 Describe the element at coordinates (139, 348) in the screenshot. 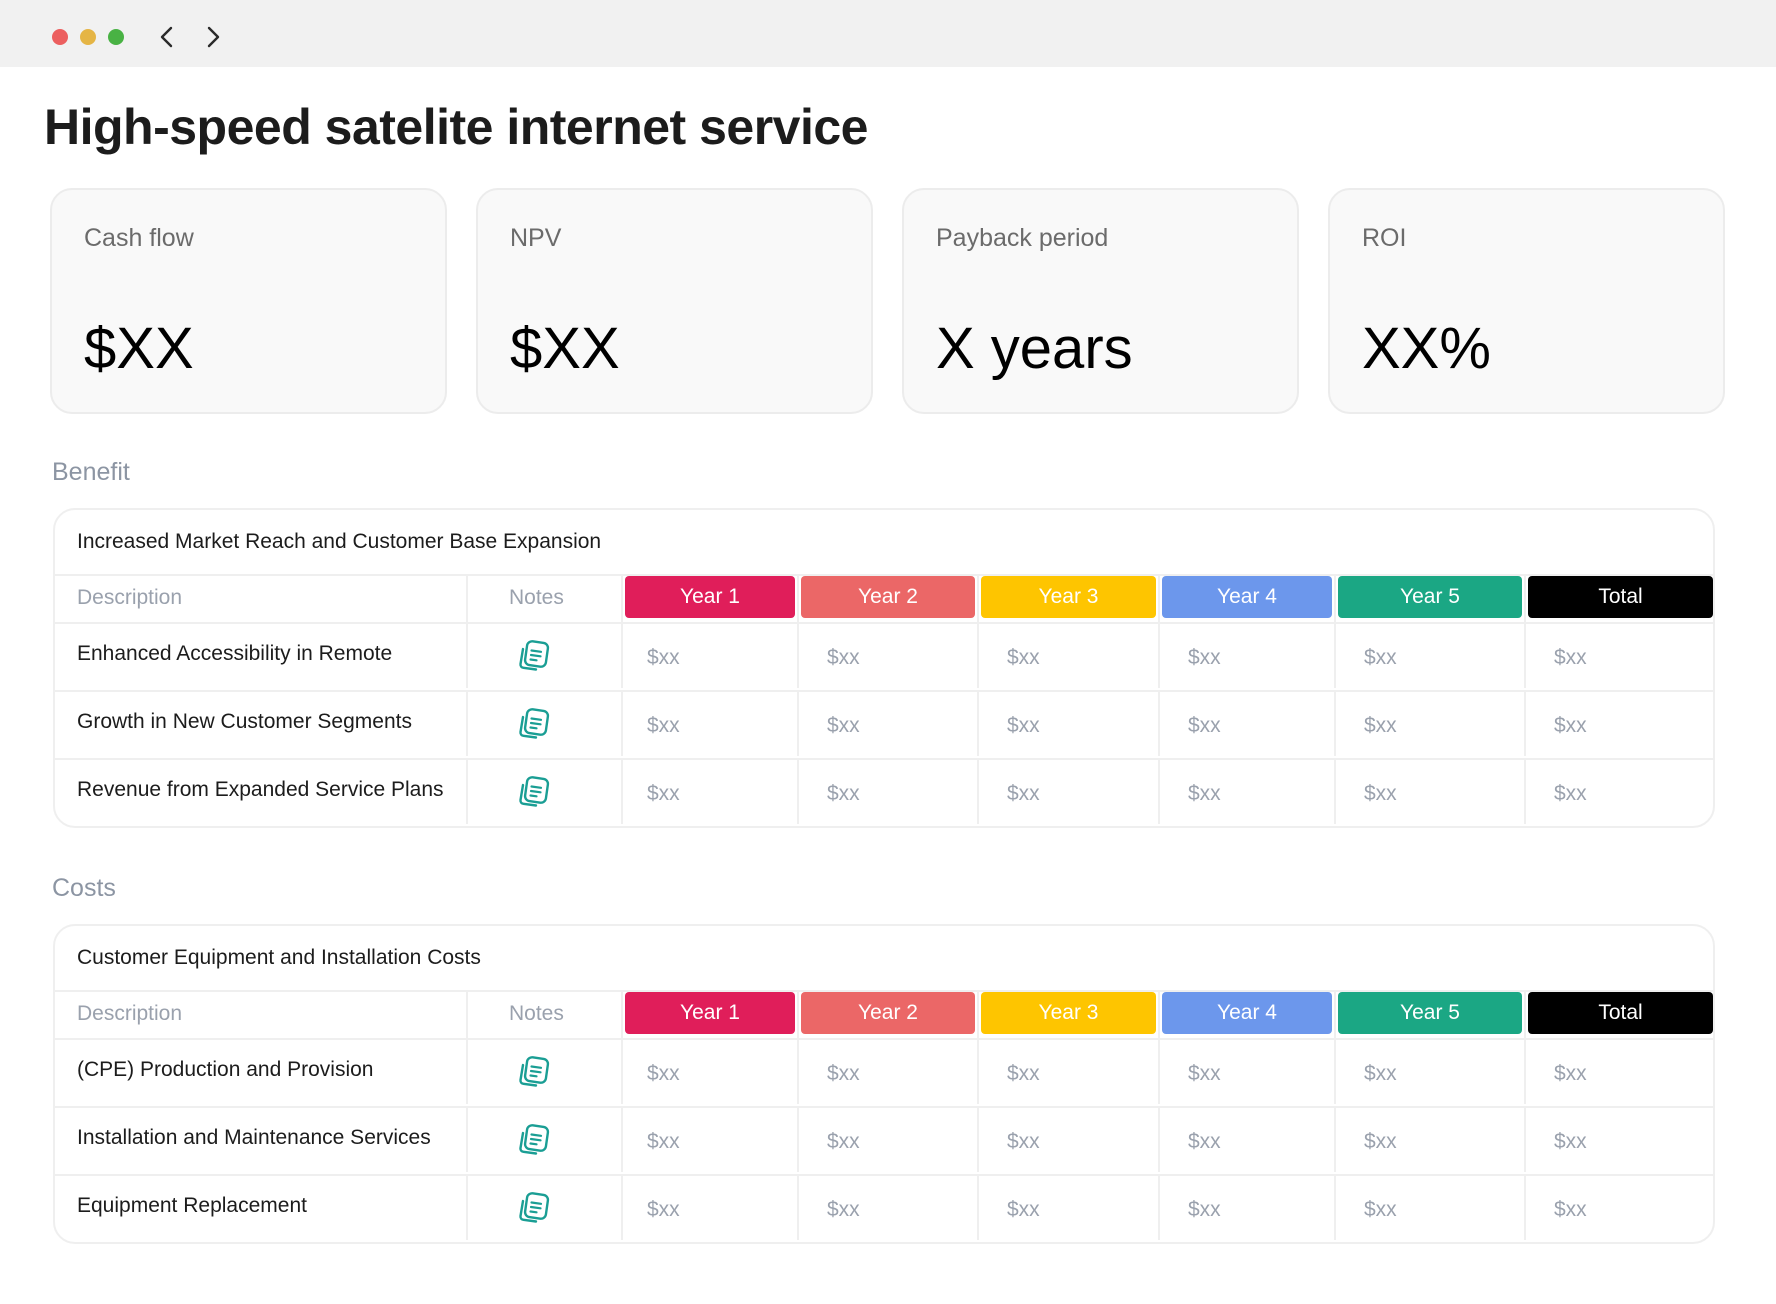

I see `kpi-value: $XX` at that location.